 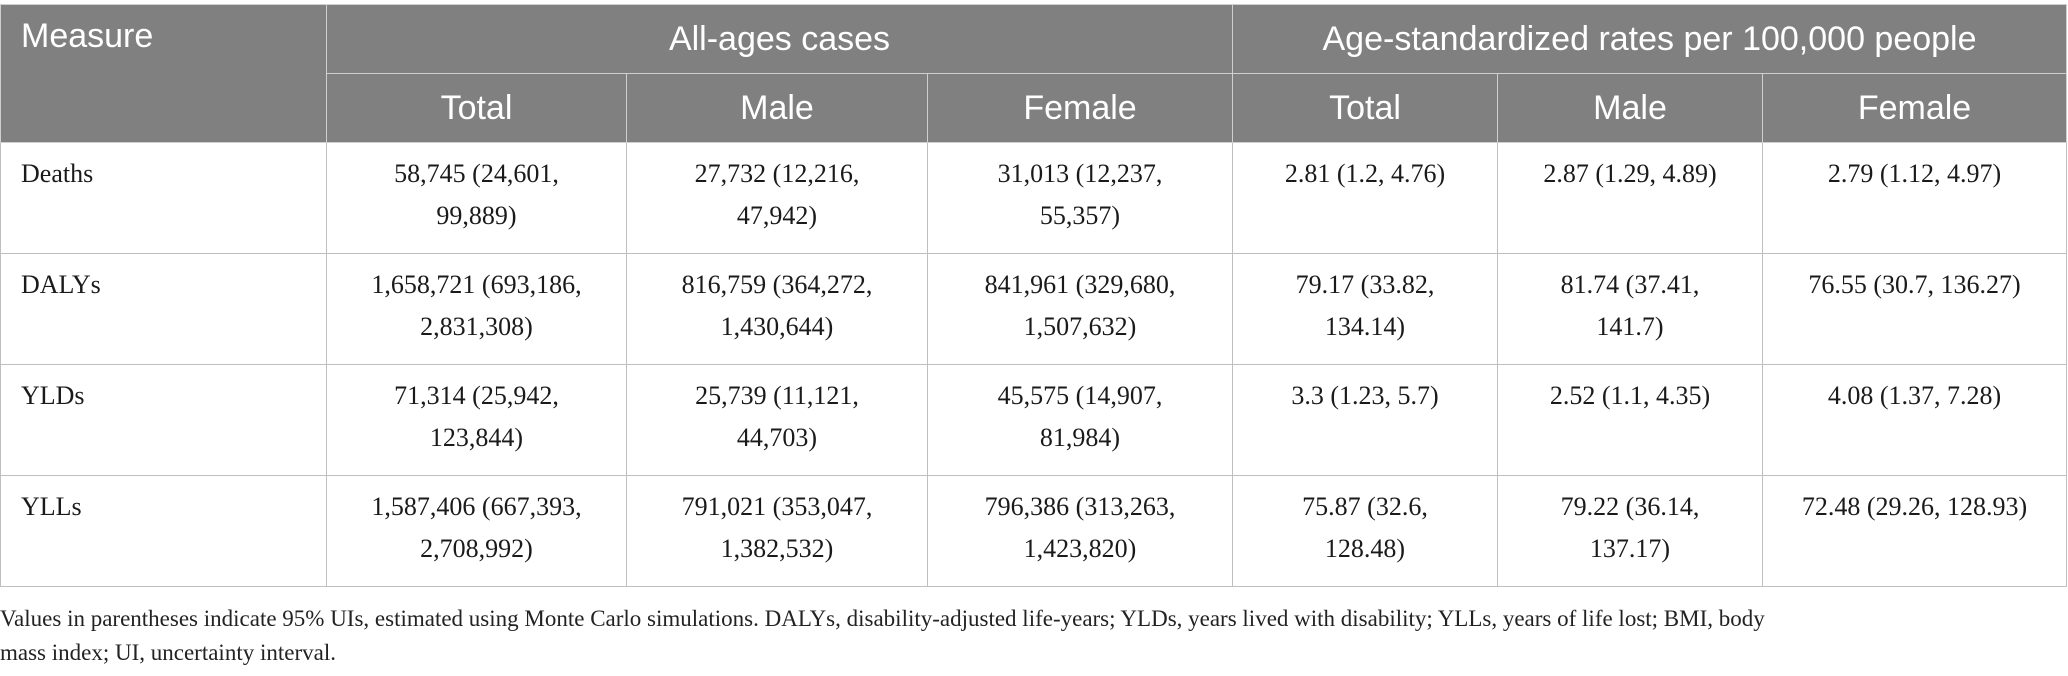 I want to click on cell-line: 75.87 (32.6,, so click(x=1365, y=506).